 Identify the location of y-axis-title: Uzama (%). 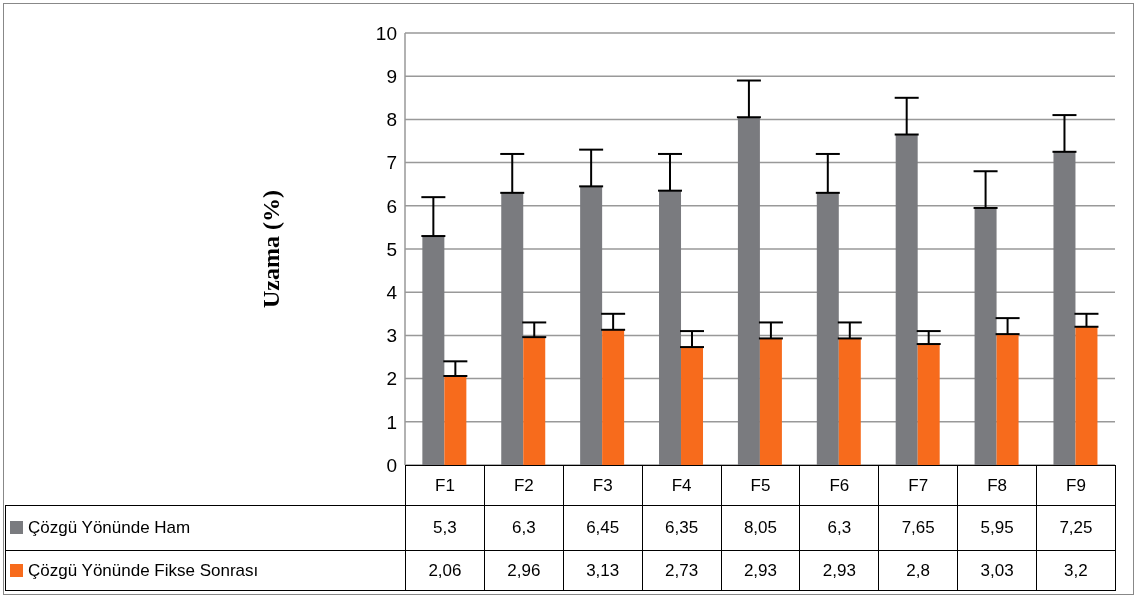
(270, 249).